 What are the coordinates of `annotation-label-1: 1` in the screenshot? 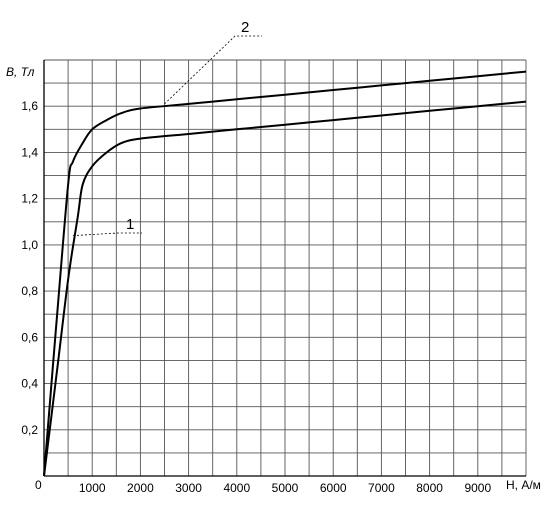 It's located at (130, 224).